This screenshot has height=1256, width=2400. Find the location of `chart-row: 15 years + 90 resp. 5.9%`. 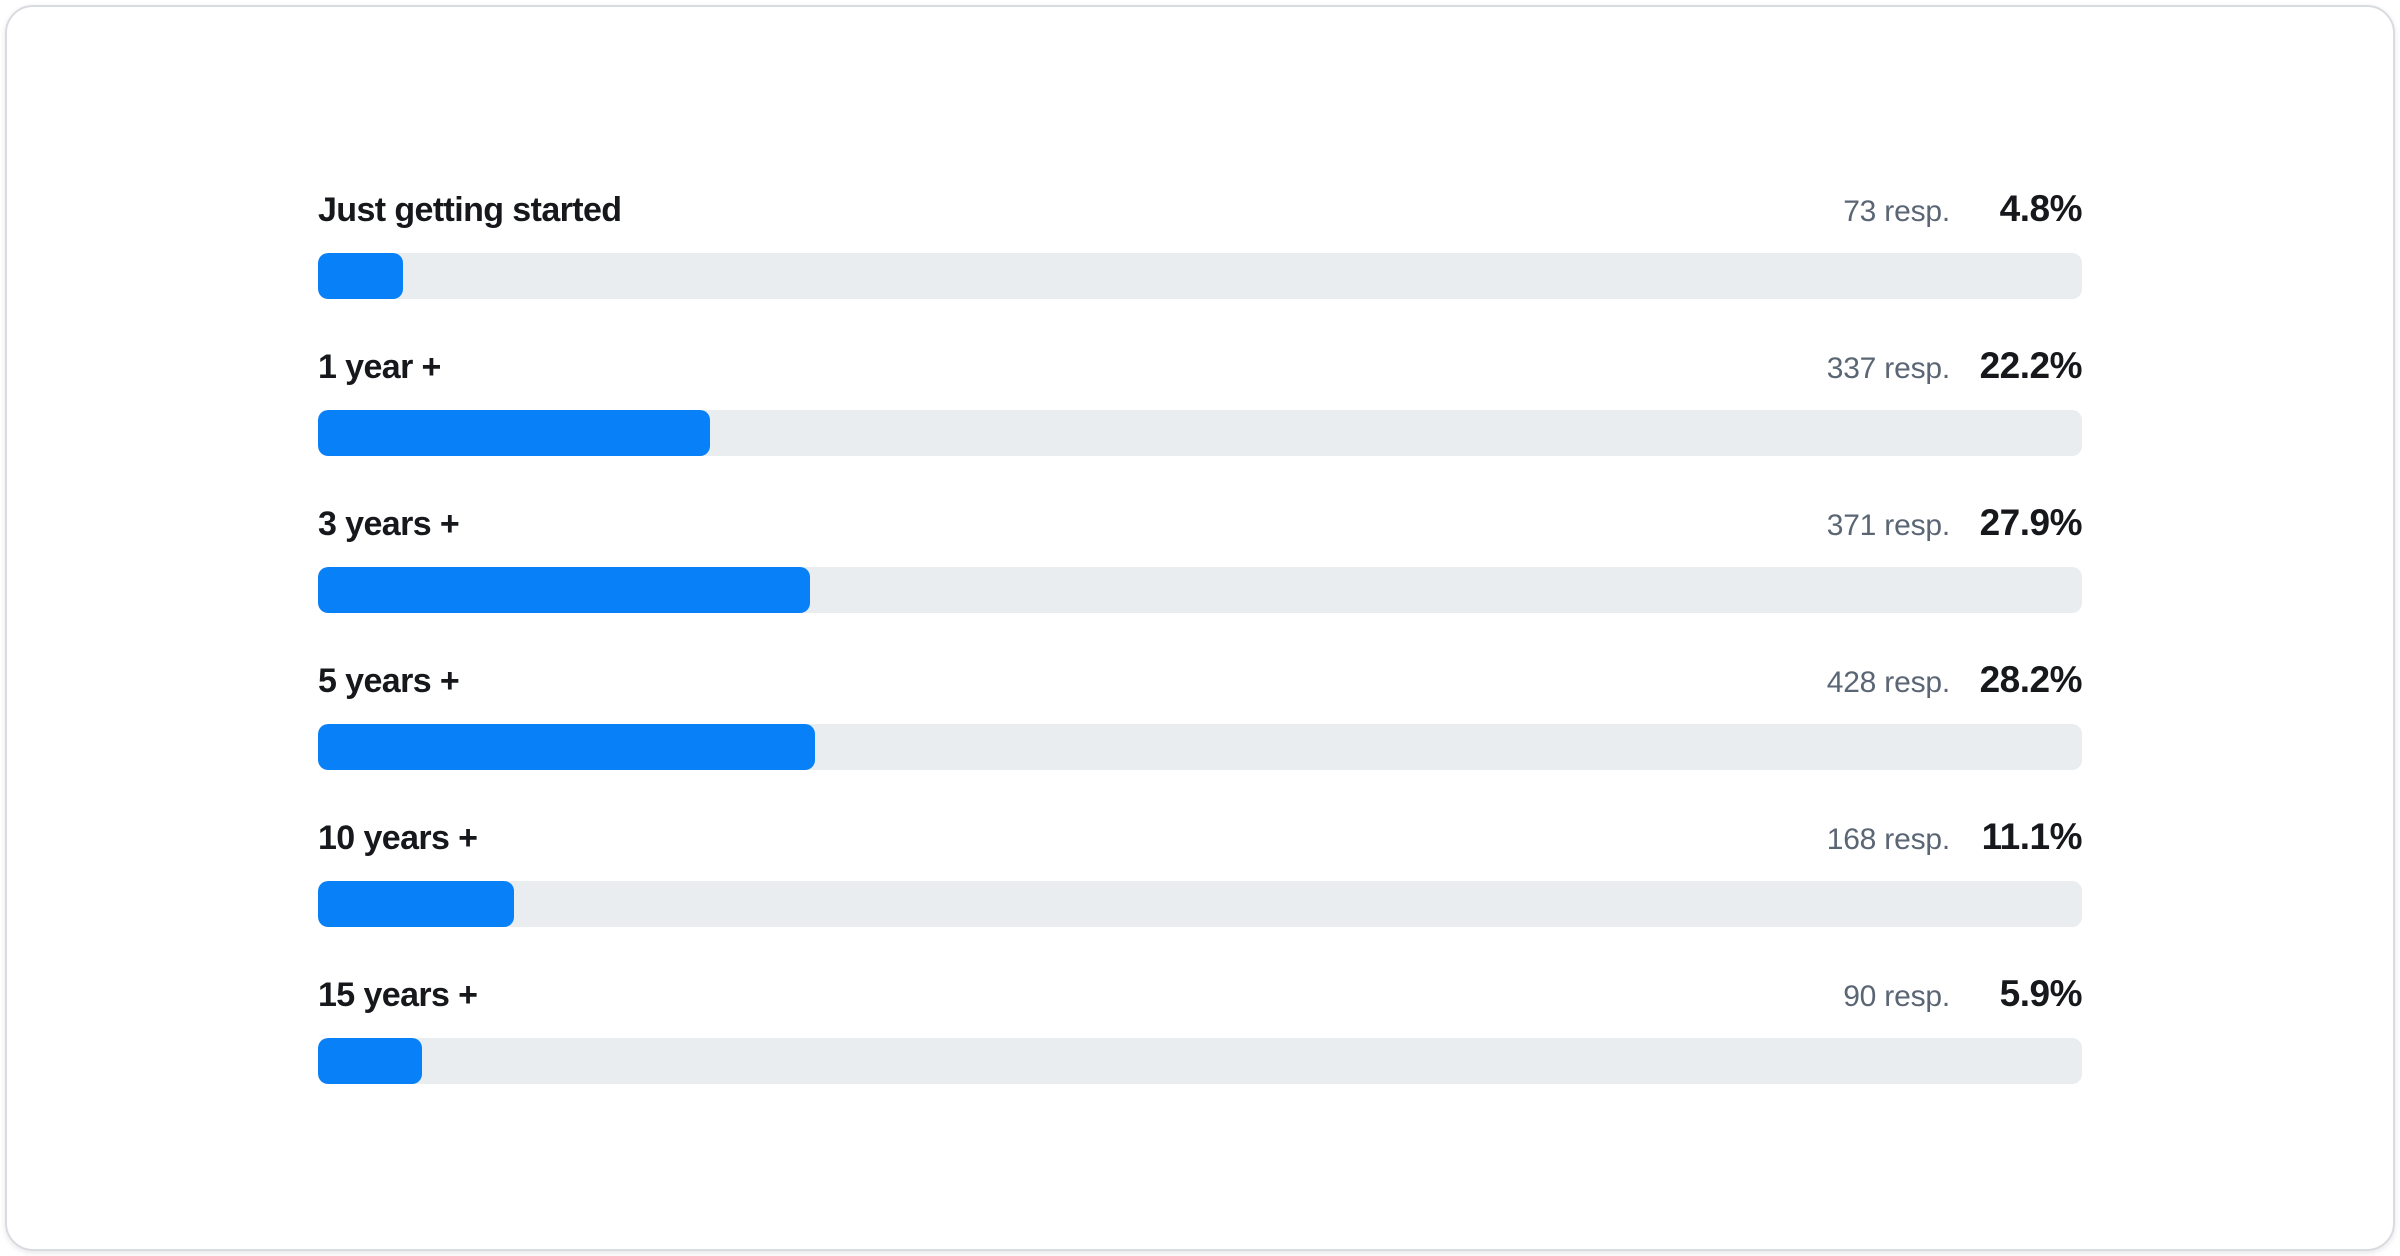

chart-row: 15 years + 90 resp. 5.9% is located at coordinates (1200, 1028).